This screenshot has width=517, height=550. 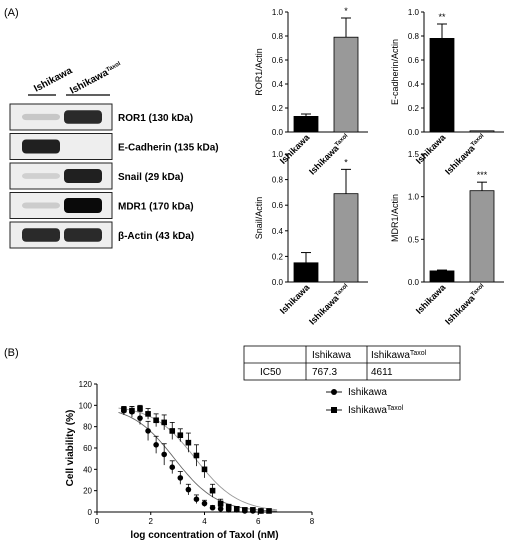 I want to click on blot-lane-labels: Ishikawa IshikawaTaxol, so click(x=76, y=78).